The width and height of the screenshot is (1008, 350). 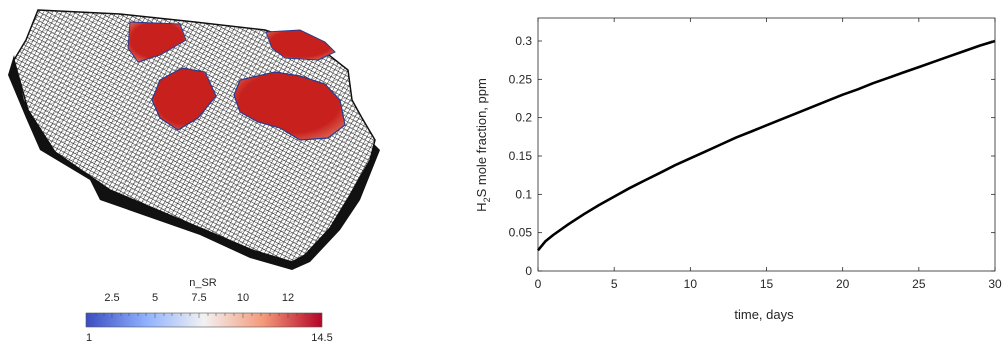 What do you see at coordinates (919, 284) in the screenshot?
I see `x-tick-label: 25` at bounding box center [919, 284].